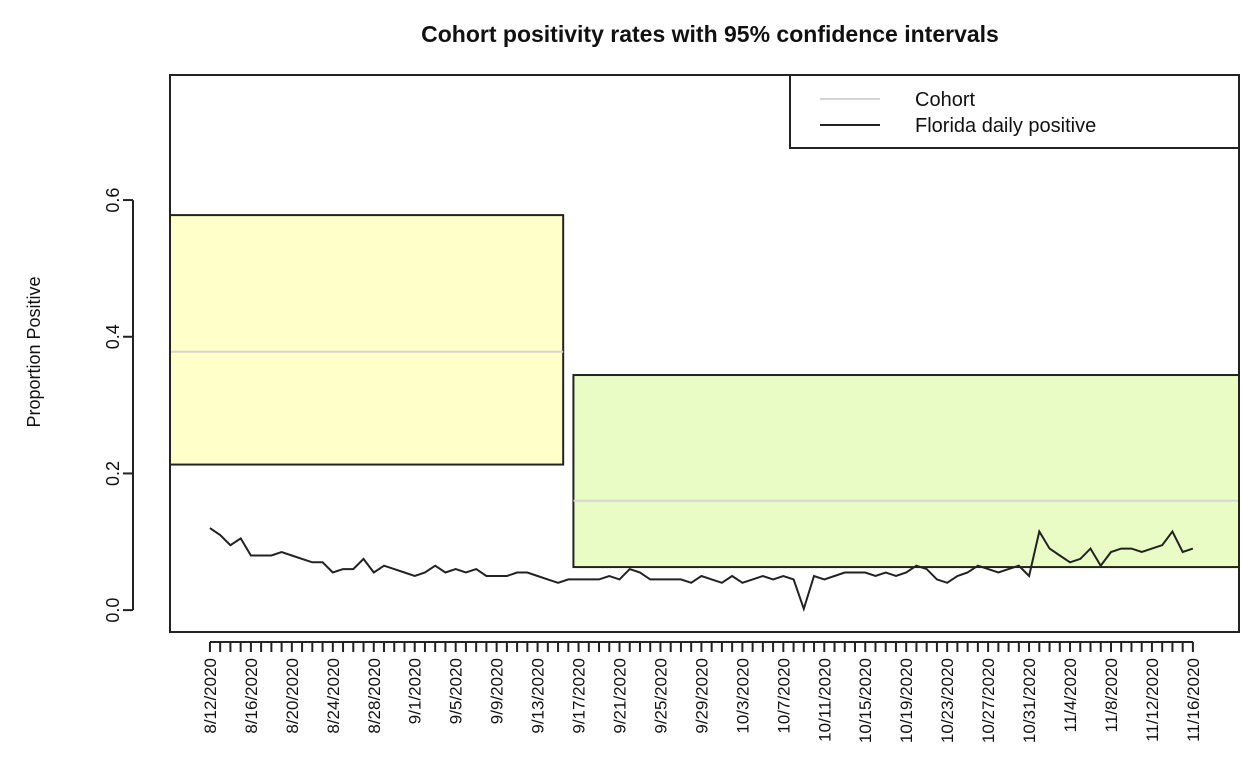 The height and width of the screenshot is (761, 1242). I want to click on x-tick-label: 10/15/2020, so click(865, 700).